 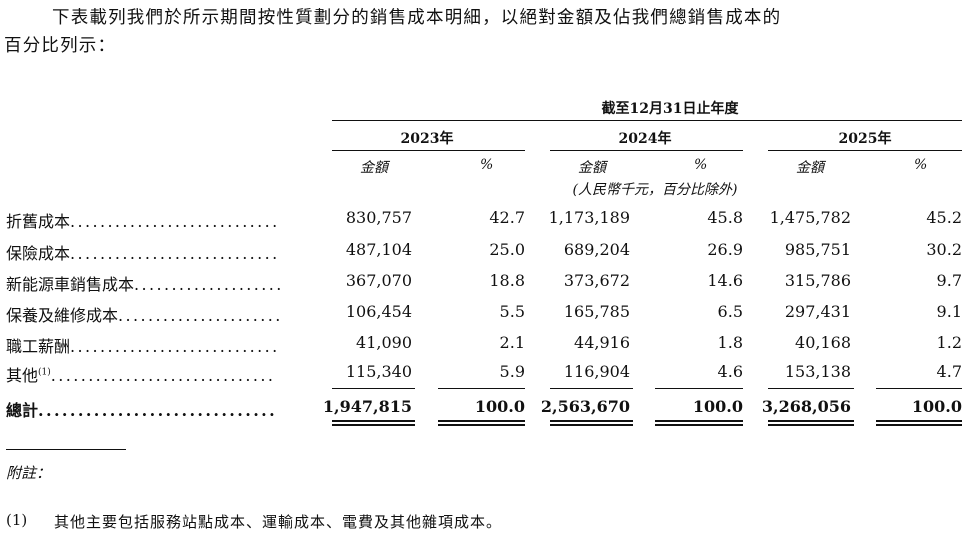 I want to click on cell-amount-2025: 153,138, so click(x=817, y=371).